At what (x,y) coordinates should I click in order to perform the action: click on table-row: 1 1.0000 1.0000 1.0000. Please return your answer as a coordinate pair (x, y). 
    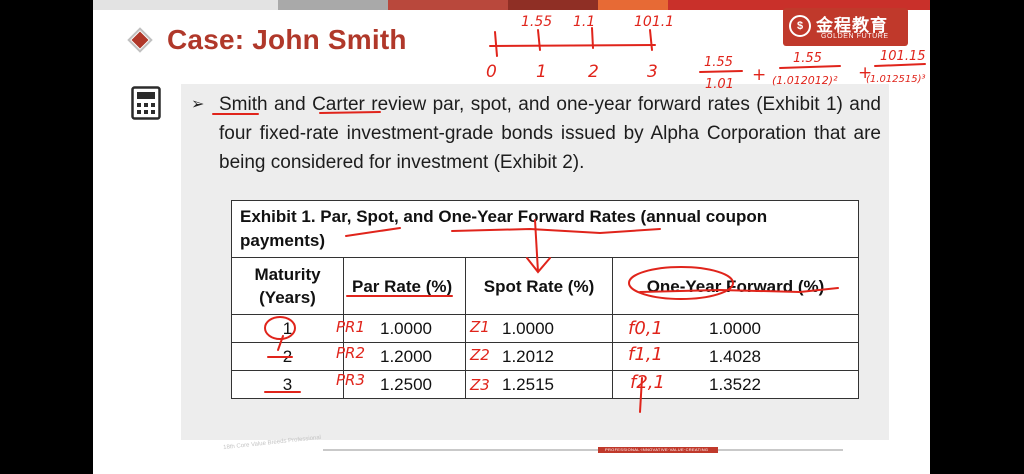
    Looking at the image, I should click on (545, 328).